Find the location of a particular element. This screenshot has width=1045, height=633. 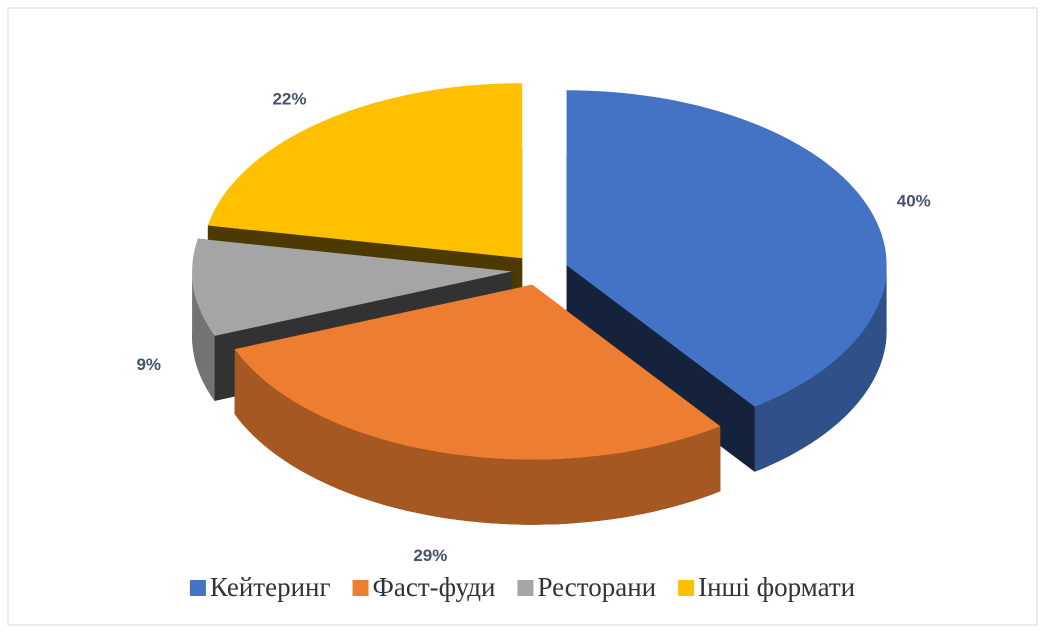

data-label: 29% is located at coordinates (430, 555).